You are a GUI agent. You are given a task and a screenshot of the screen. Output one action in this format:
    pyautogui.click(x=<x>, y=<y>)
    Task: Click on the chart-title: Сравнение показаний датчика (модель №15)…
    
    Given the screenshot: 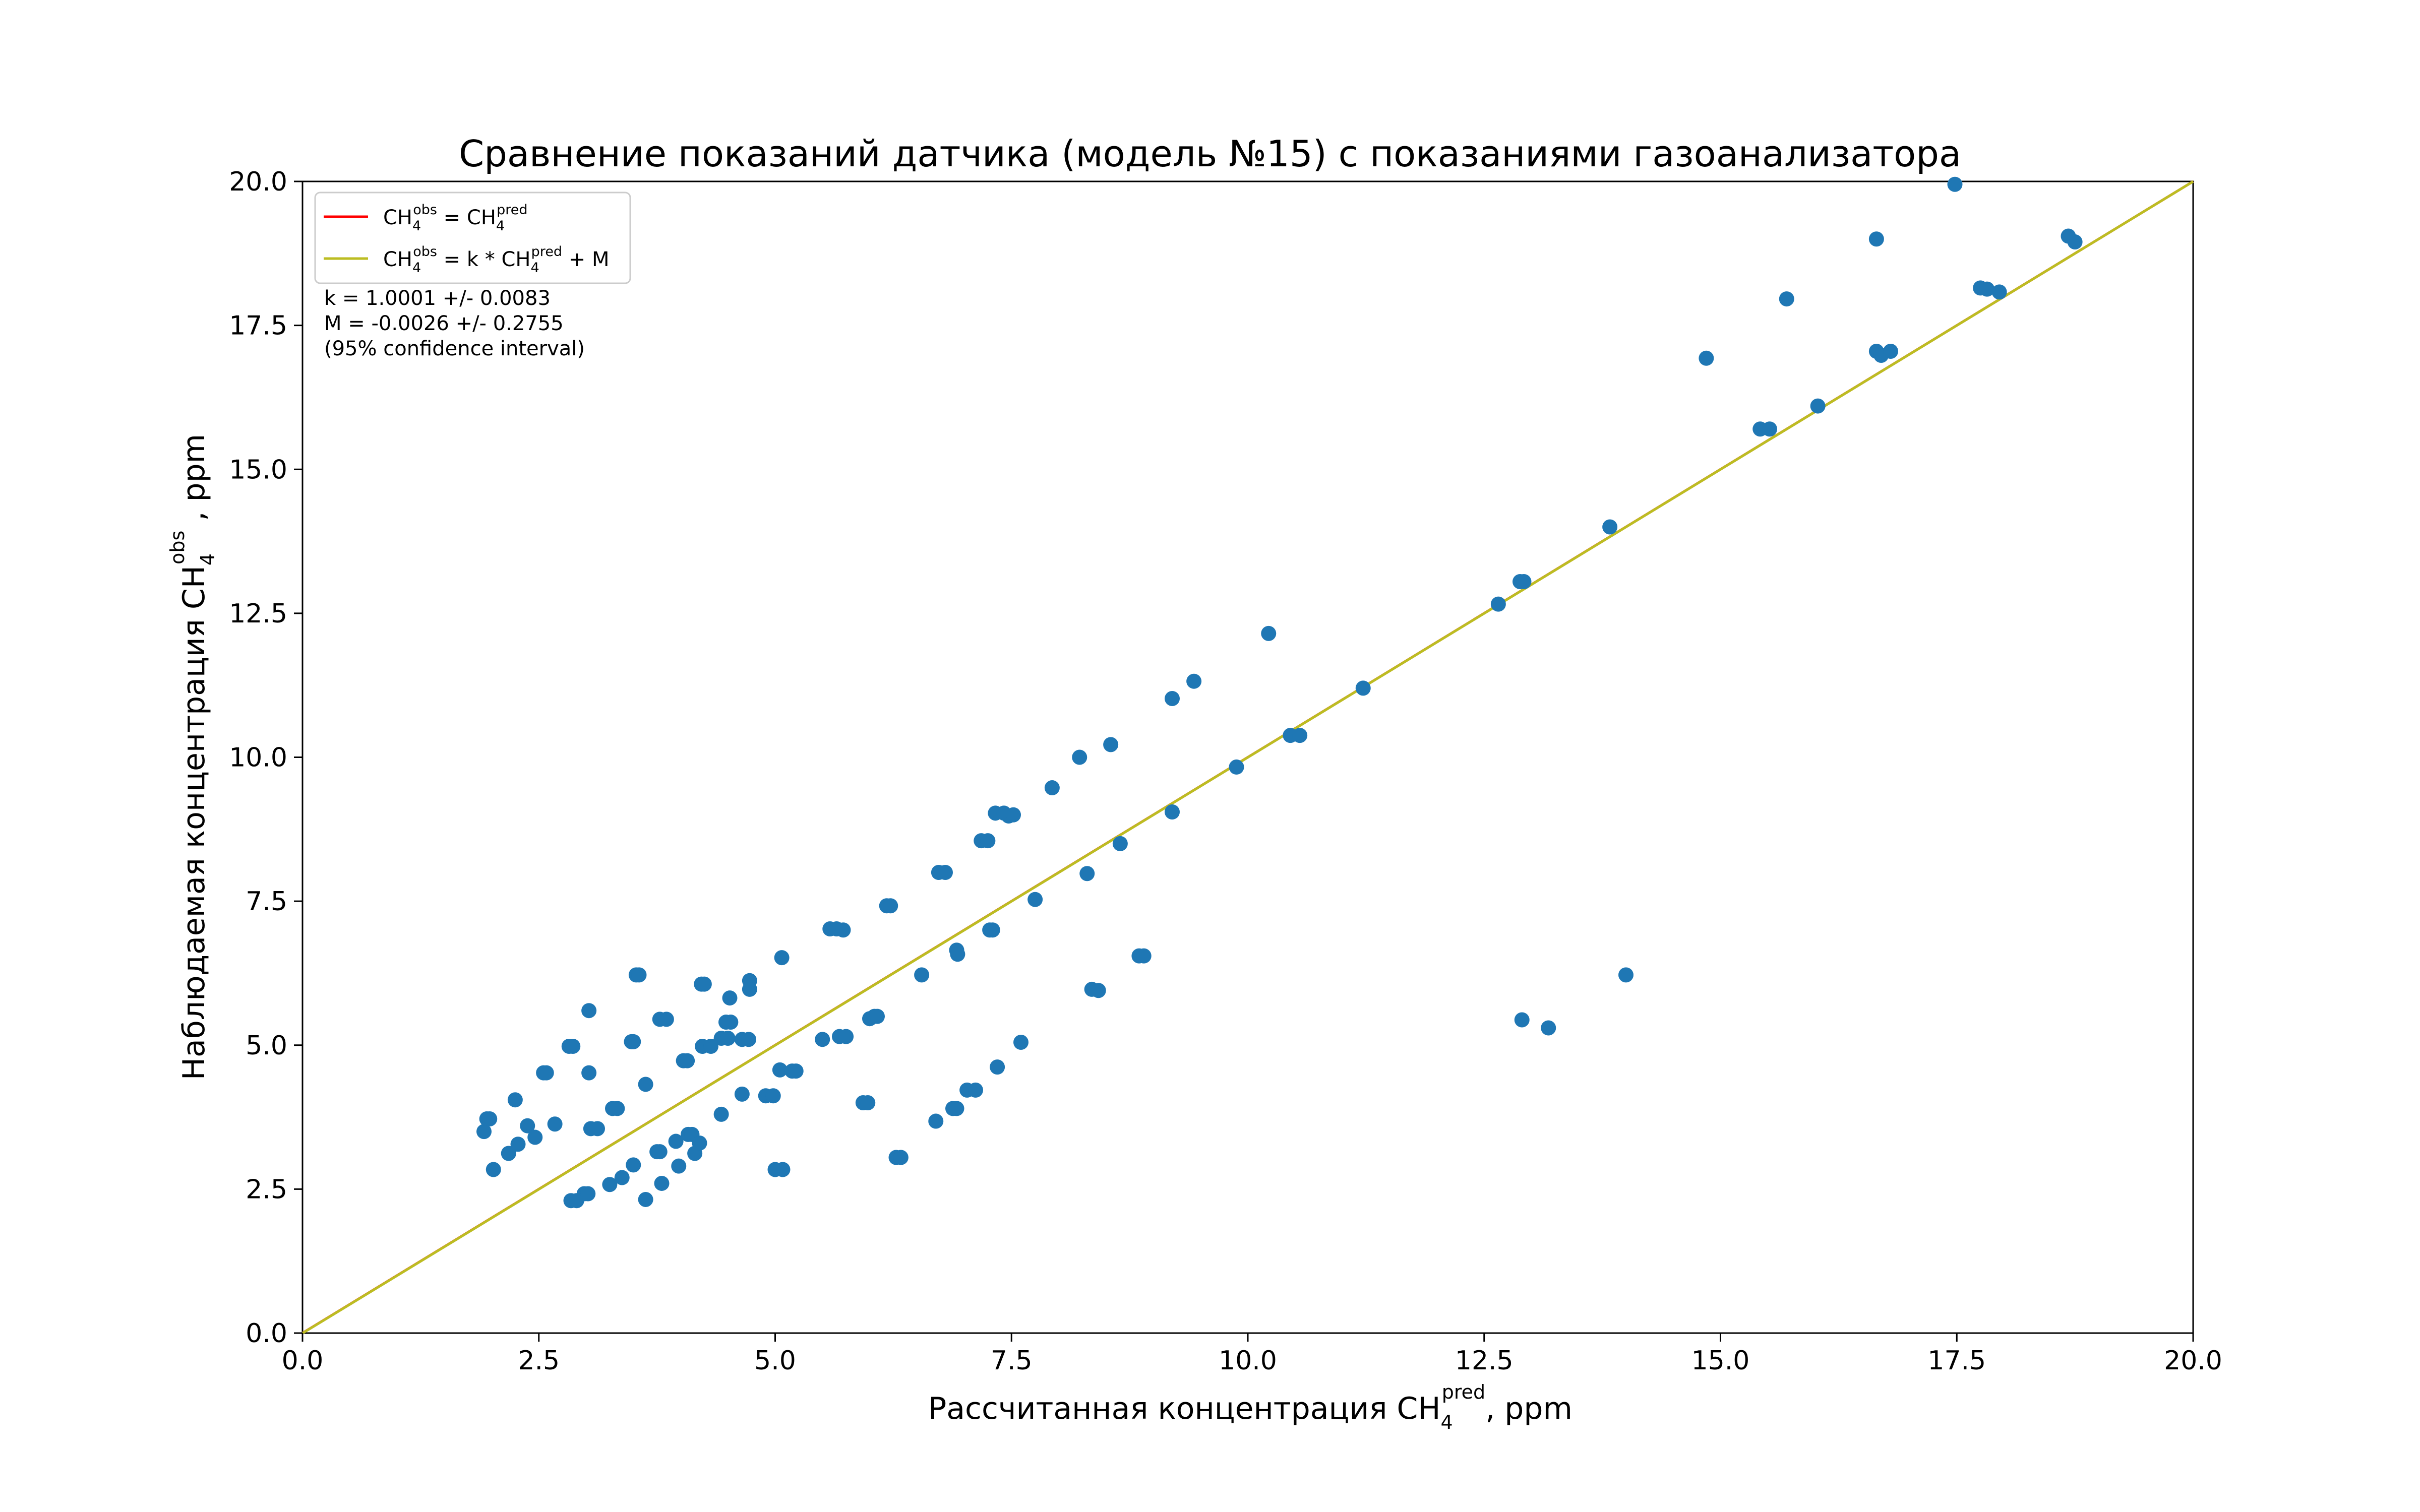 What is the action you would take?
    pyautogui.click(x=1210, y=154)
    